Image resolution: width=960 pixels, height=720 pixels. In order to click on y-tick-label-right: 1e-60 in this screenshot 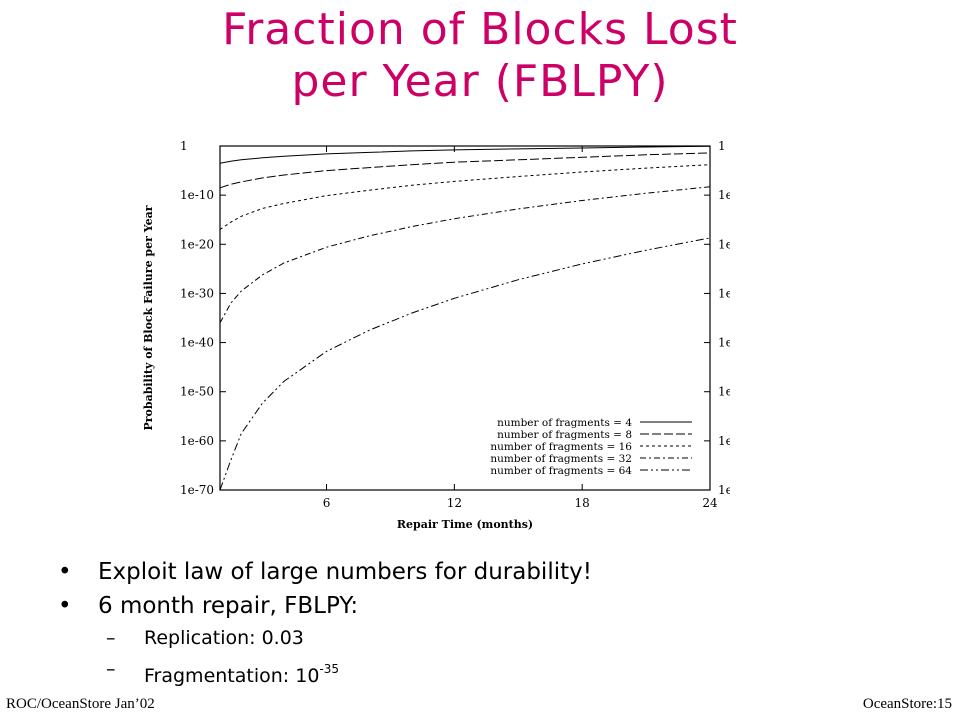, I will do `click(724, 441)`.